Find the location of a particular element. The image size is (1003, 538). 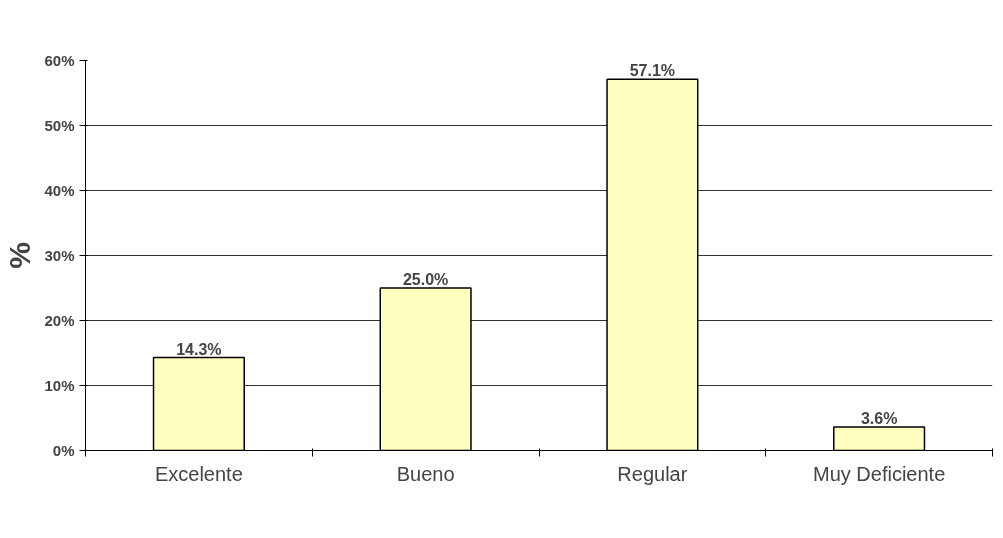

data-label: 14.3% is located at coordinates (199, 349).